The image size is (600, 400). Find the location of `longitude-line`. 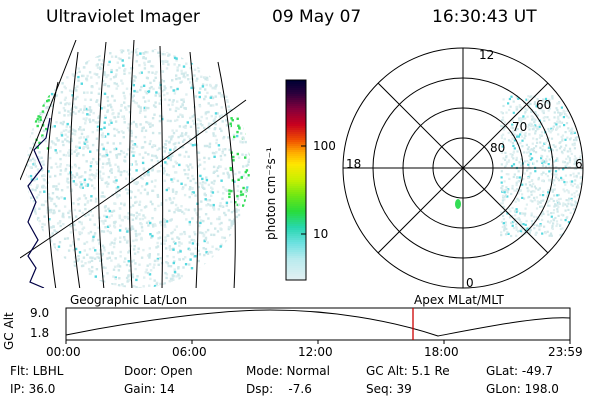

longitude-line is located at coordinates (226, 174).